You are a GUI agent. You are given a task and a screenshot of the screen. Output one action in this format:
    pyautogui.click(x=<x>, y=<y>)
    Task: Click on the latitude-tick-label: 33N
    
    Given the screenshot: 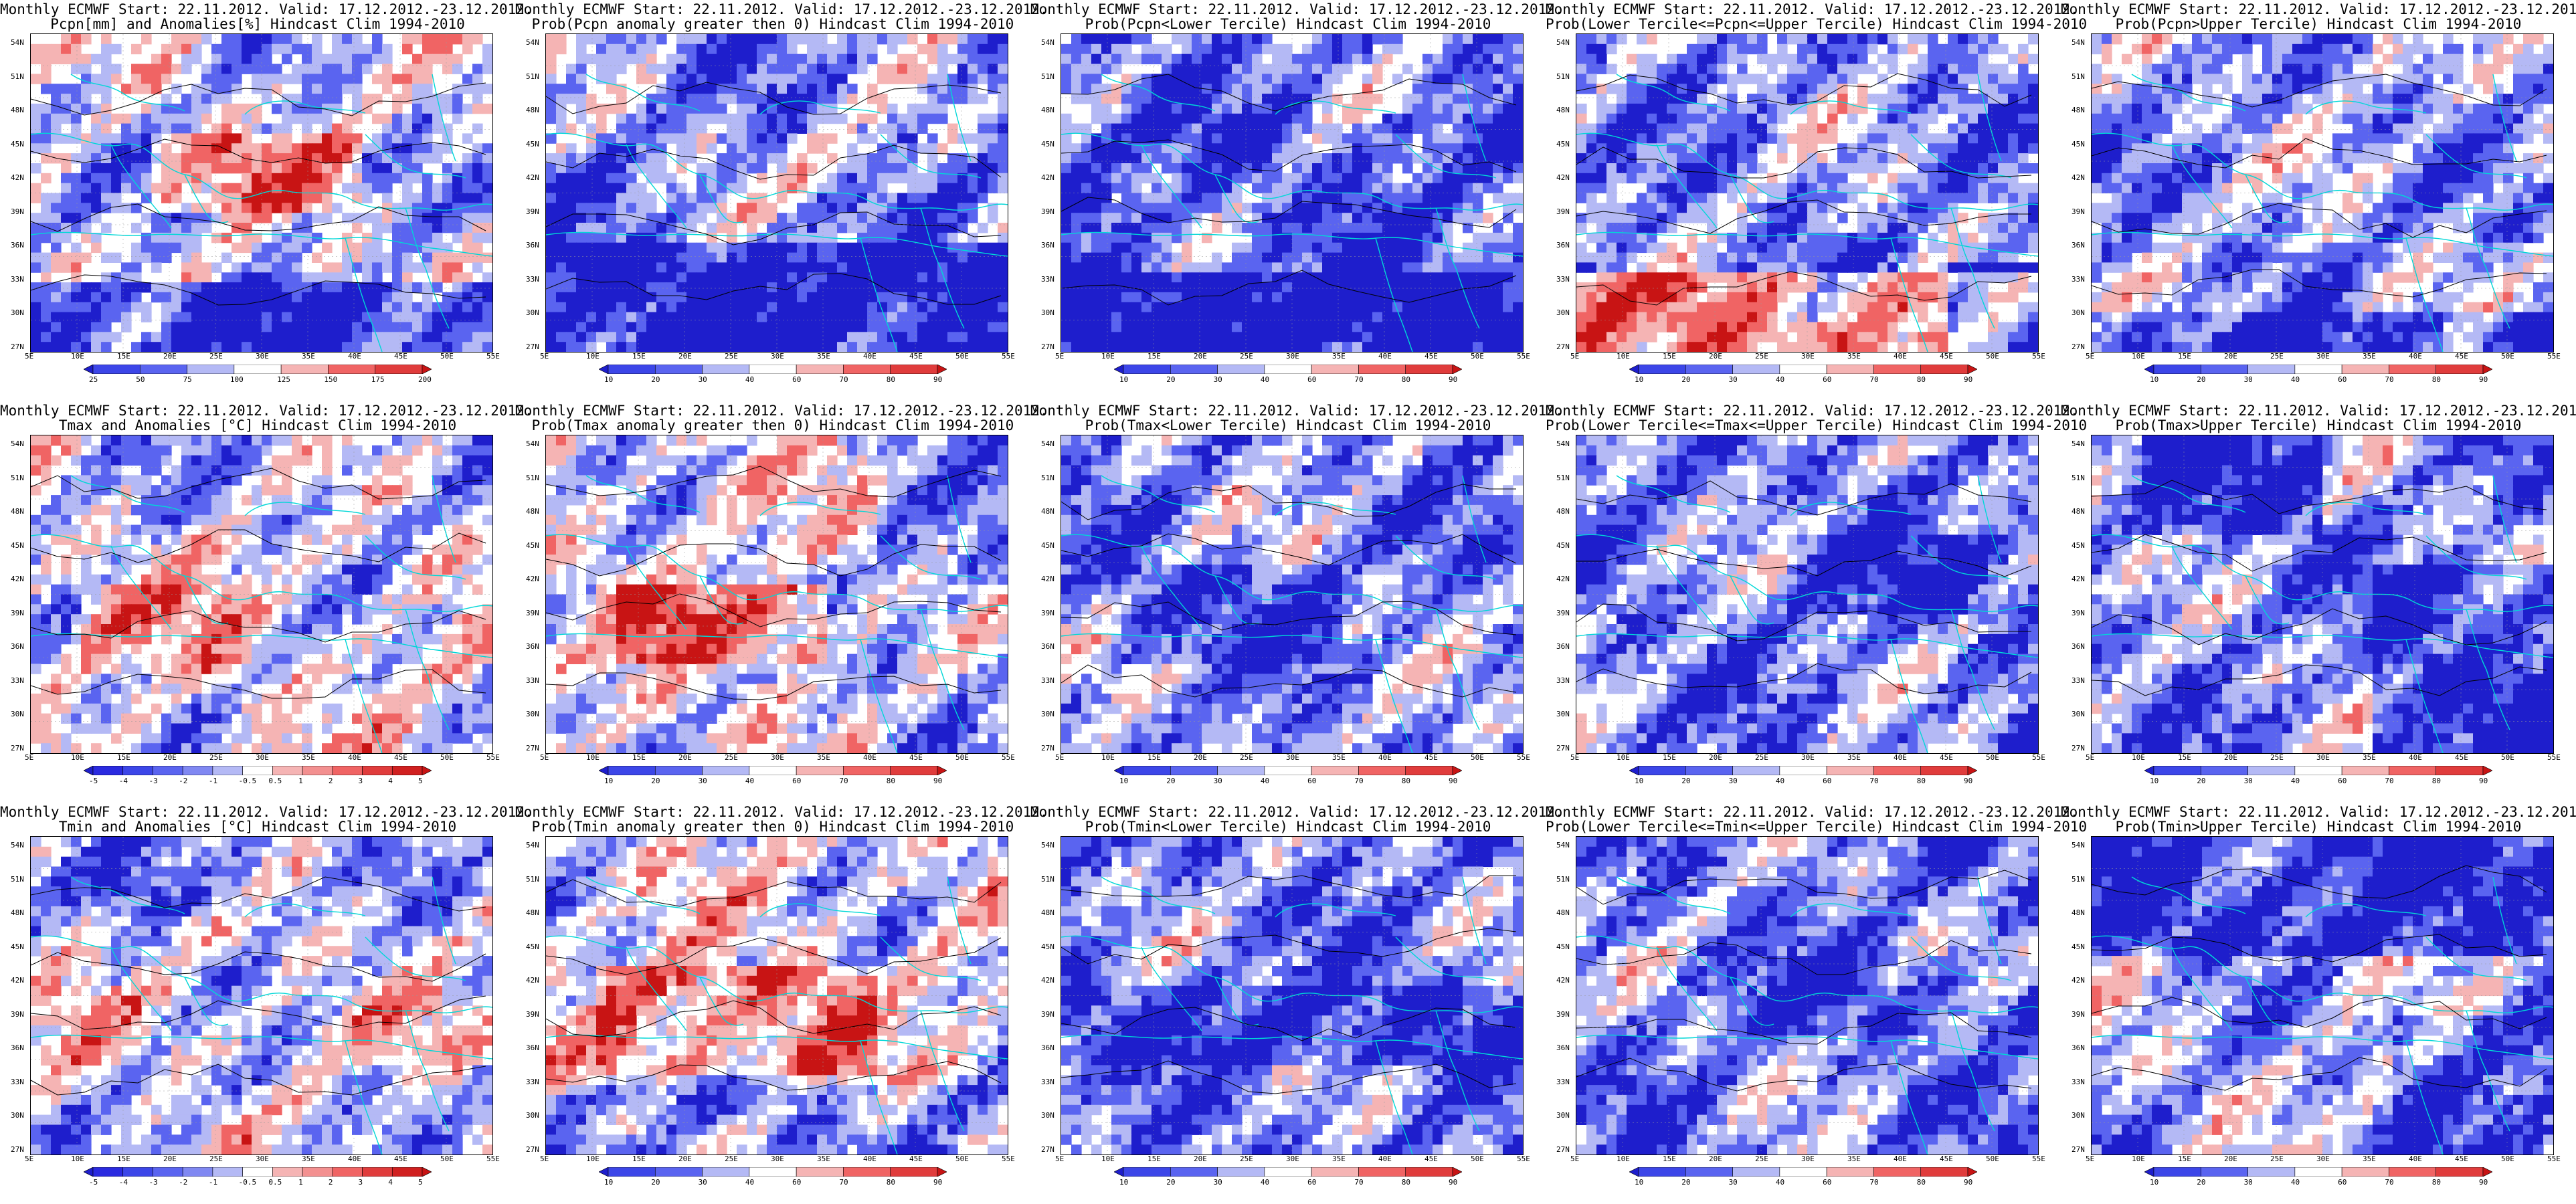 What is the action you would take?
    pyautogui.click(x=532, y=279)
    